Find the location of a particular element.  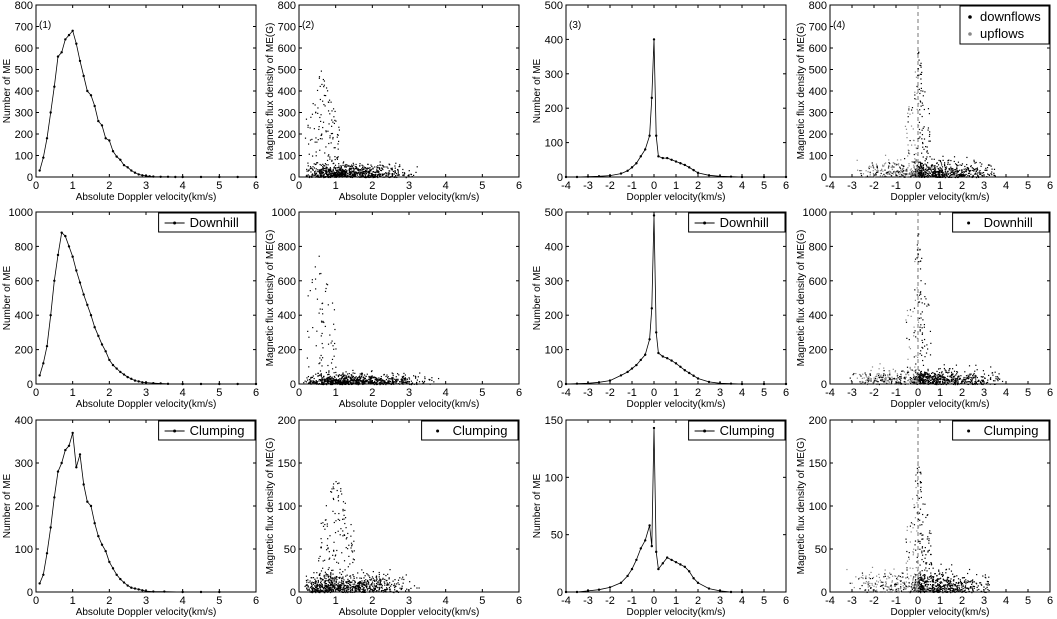

x-tick-label: 0 is located at coordinates (299, 393).